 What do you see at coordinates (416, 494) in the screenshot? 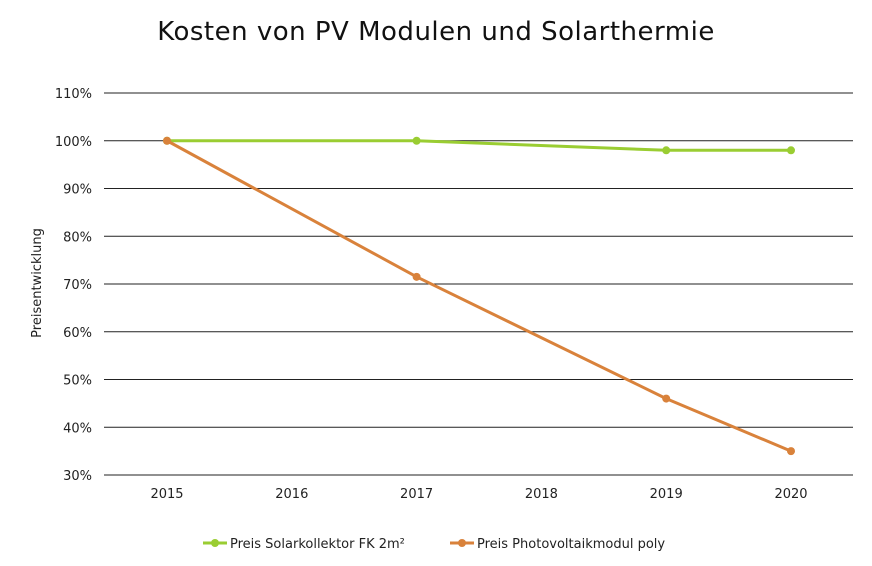
I see `x-tick-label: 2017` at bounding box center [416, 494].